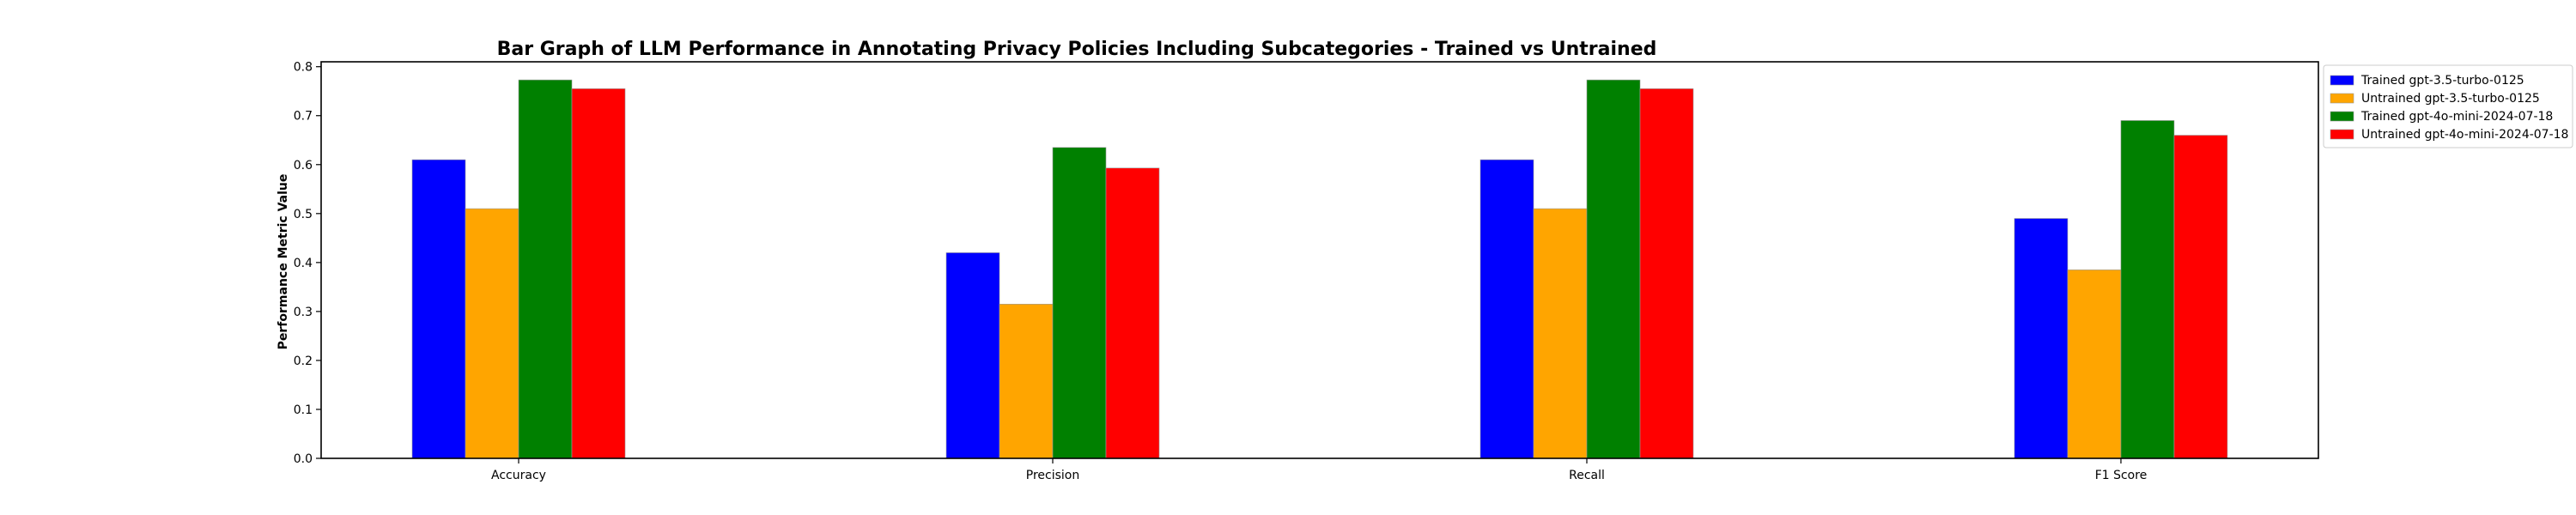 Image resolution: width=2576 pixels, height=515 pixels. Describe the element at coordinates (2450, 99) in the screenshot. I see `legend-label: Untrained gpt-3.5-turbo-0125` at that location.